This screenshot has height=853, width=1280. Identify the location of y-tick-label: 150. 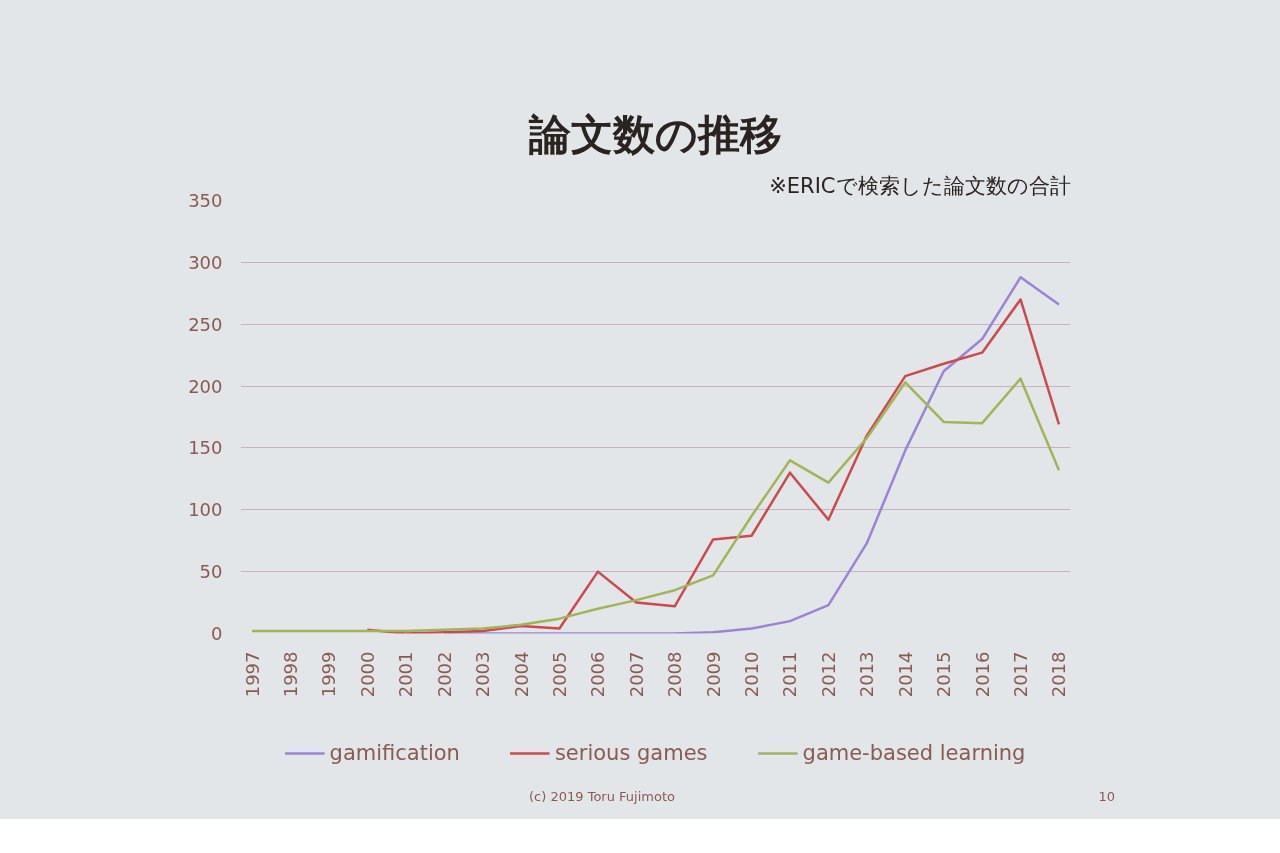
(205, 448).